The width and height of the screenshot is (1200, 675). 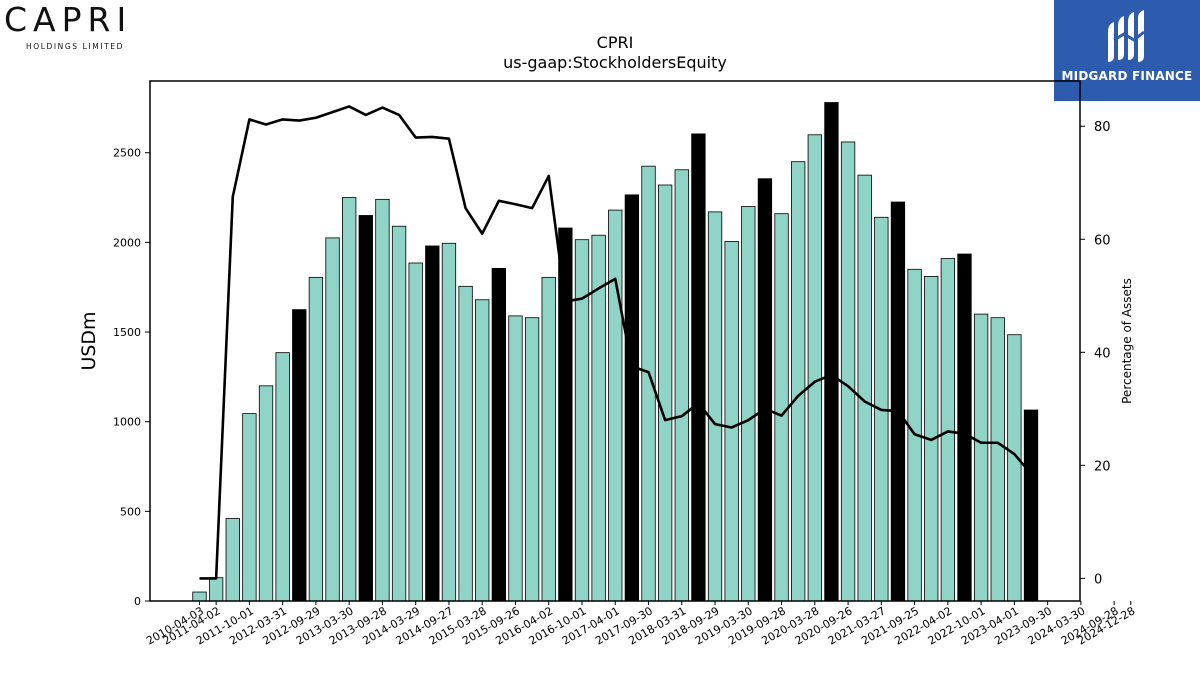 I want to click on capri-logo: CAPRI HOLDINGS LIMITED, so click(x=79, y=28).